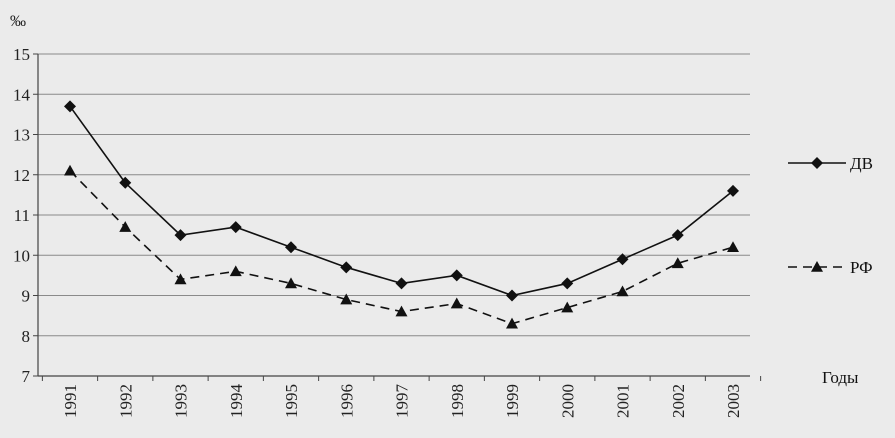  I want to click on x-tick-label-2001: 2001, so click(623, 401).